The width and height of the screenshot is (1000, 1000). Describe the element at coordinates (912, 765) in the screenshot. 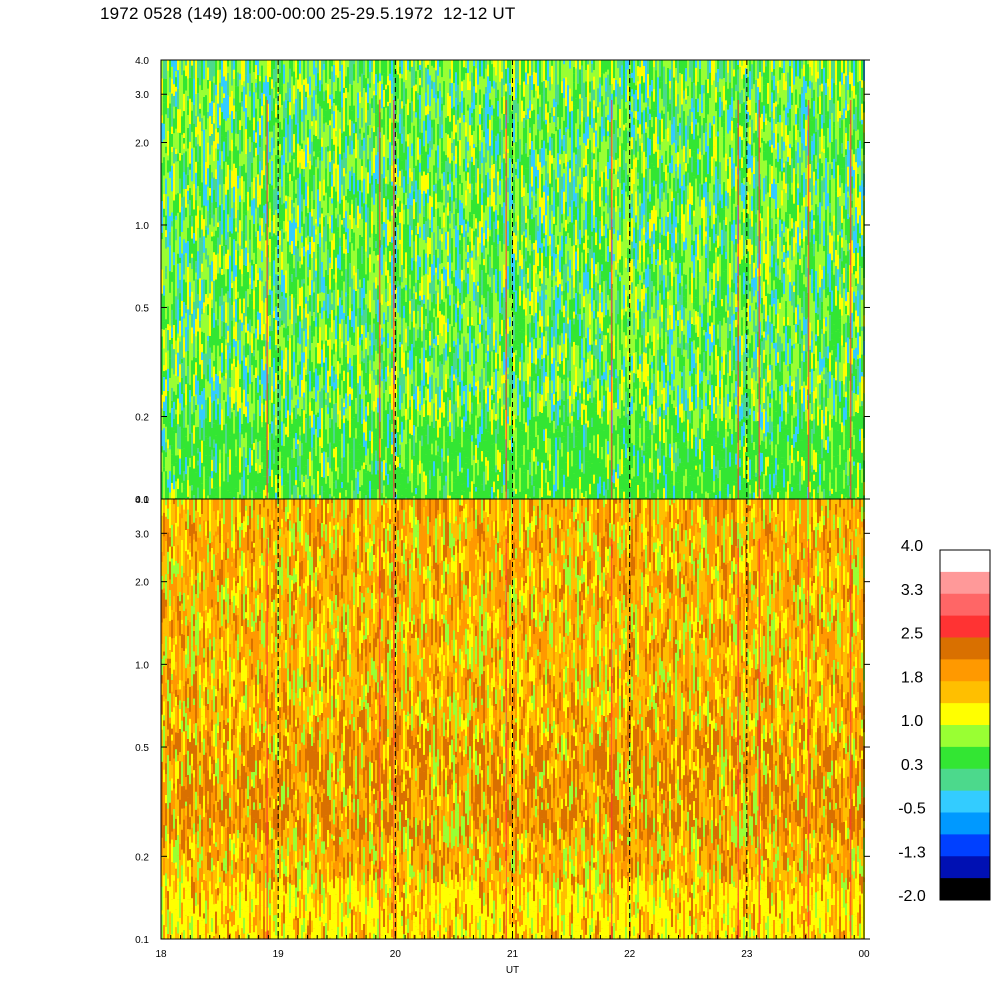

I see `colorbar-label: 0.3` at that location.